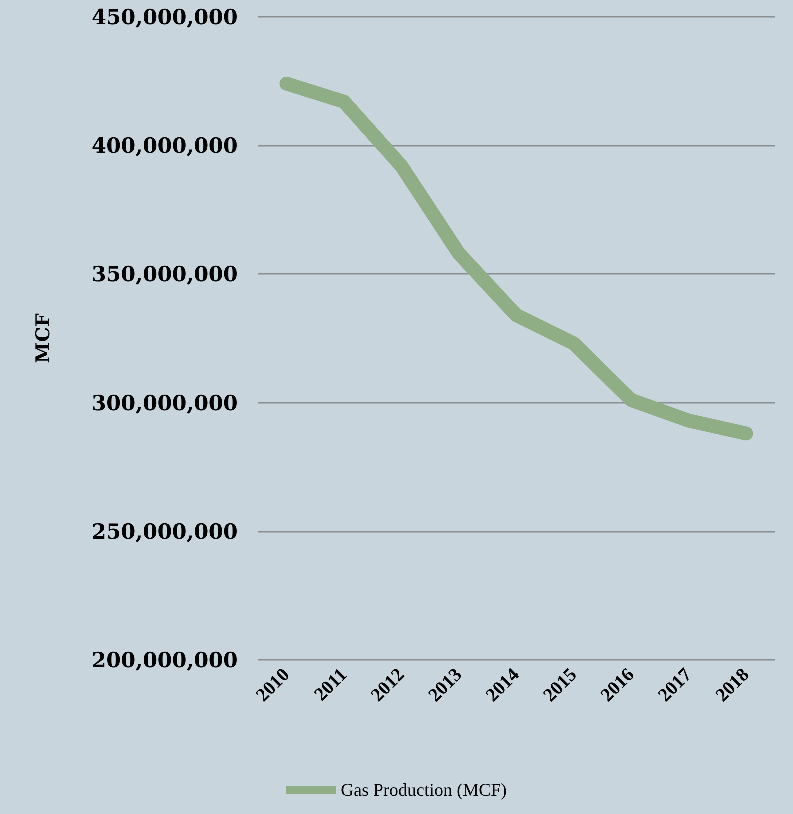 This screenshot has width=793, height=814. What do you see at coordinates (165, 274) in the screenshot?
I see `y-tick-label: 350,000,000` at bounding box center [165, 274].